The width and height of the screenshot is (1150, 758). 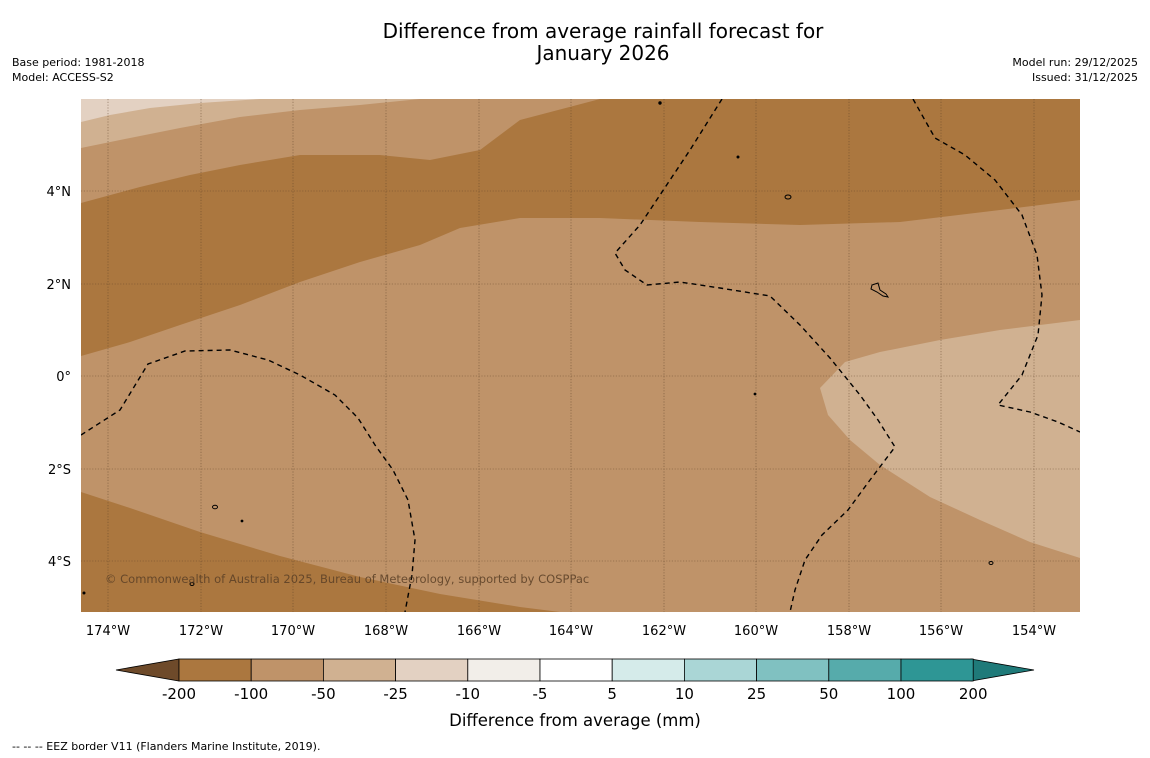 I want to click on base-period-text: Base period: 1981-2018, so click(x=78, y=62).